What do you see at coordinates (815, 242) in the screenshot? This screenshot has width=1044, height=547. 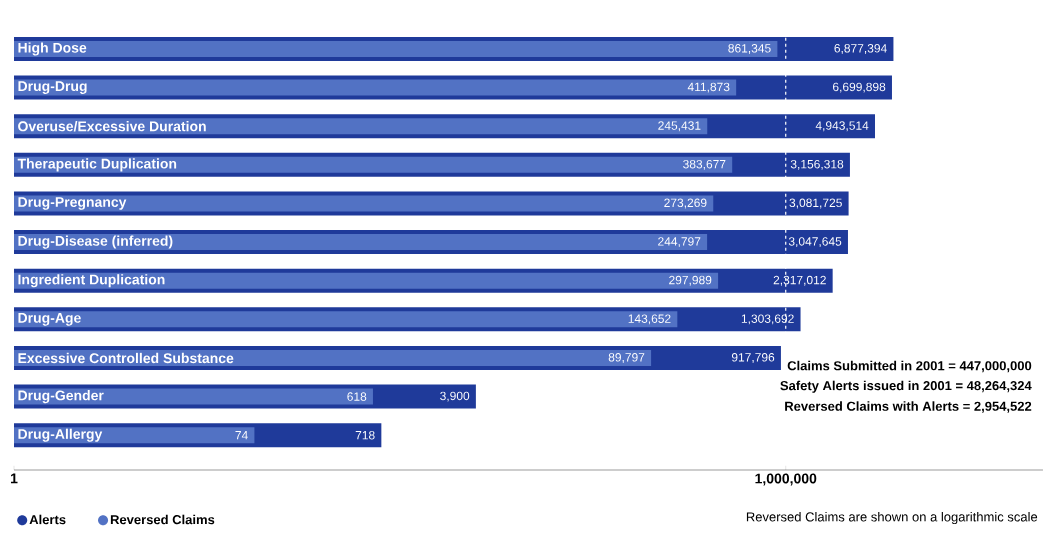 I see `data-label: 3,047,645` at bounding box center [815, 242].